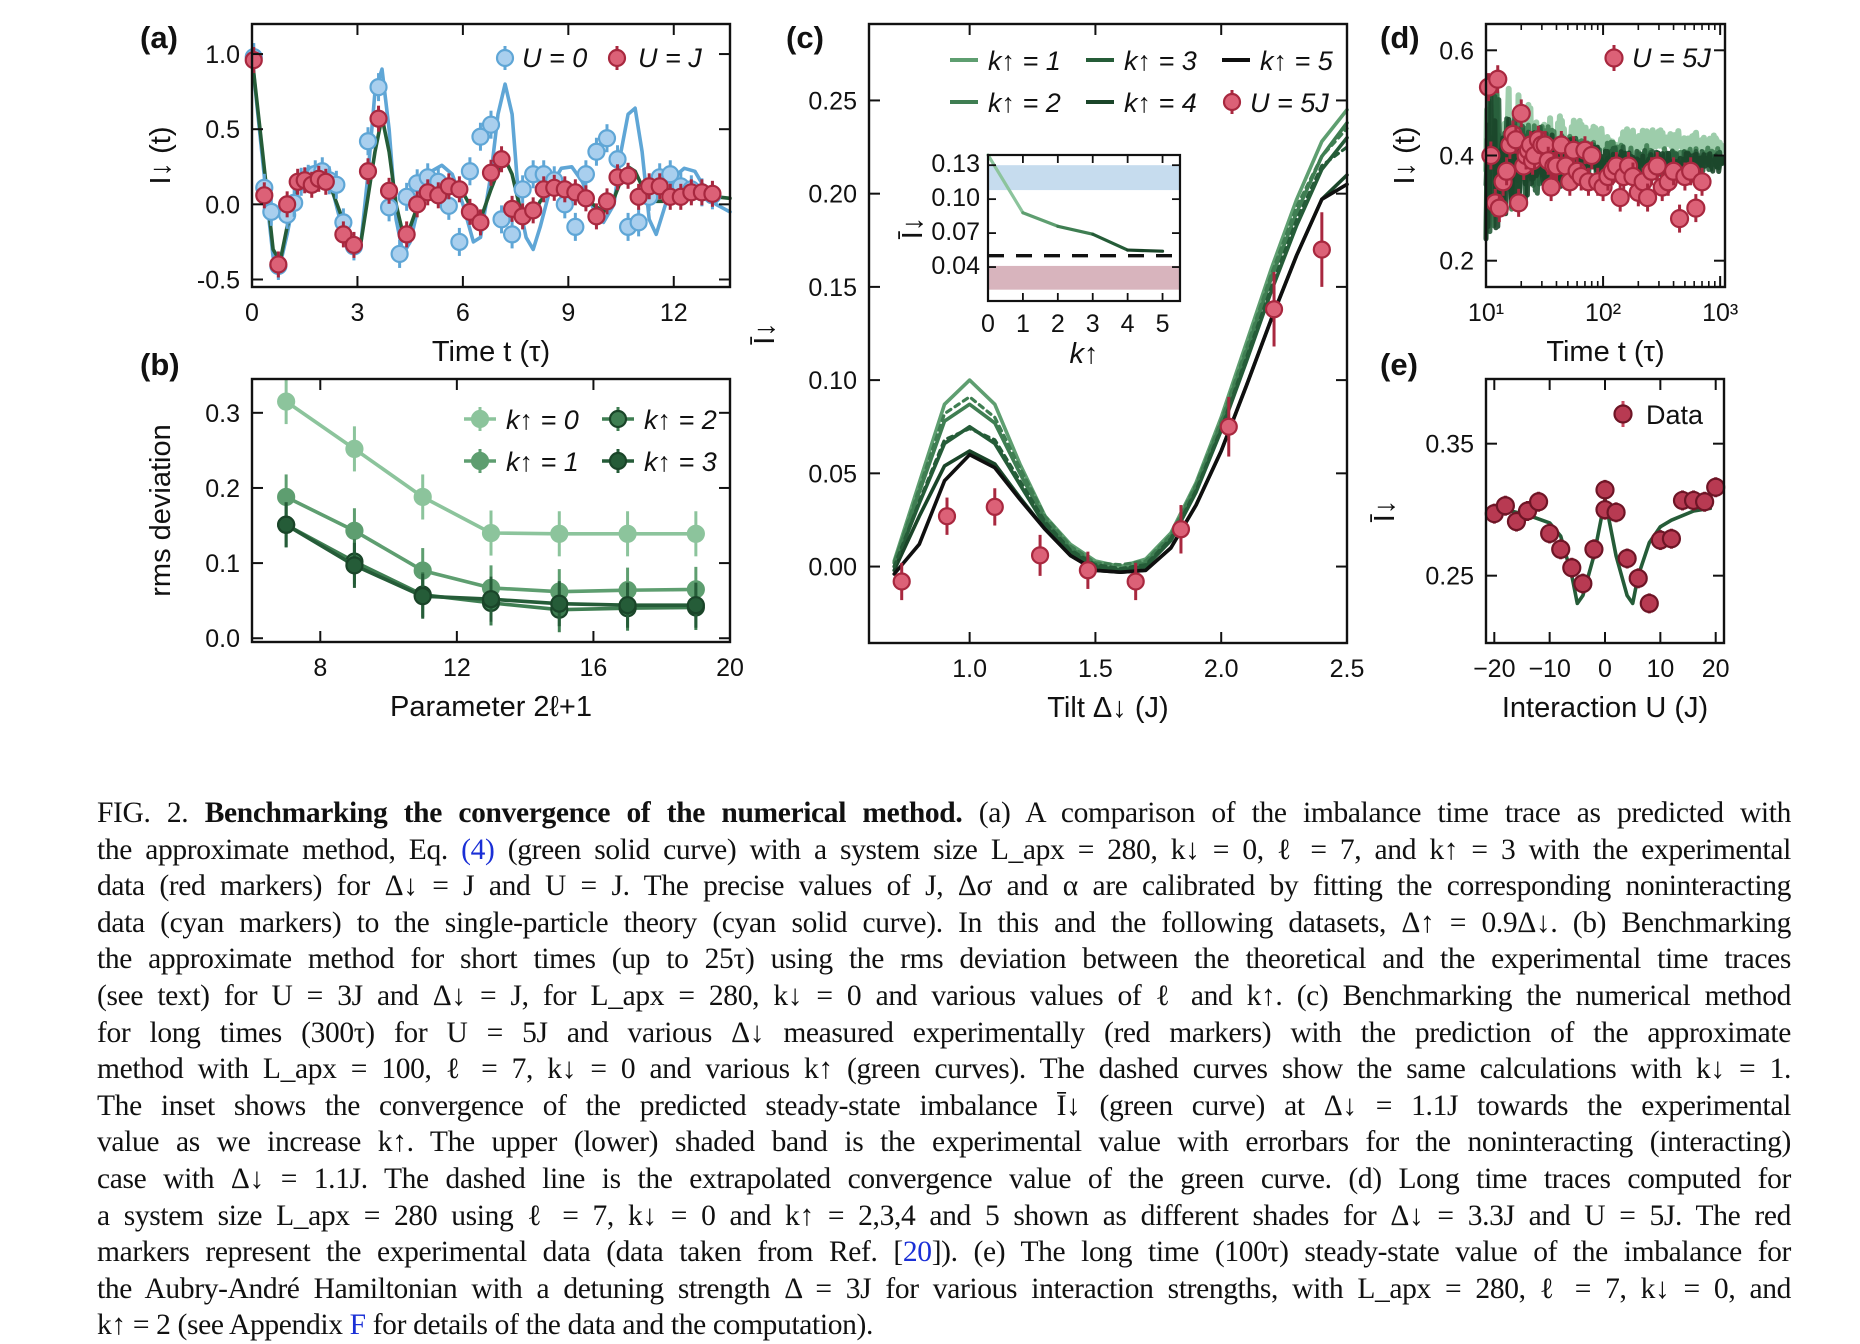 The height and width of the screenshot is (1344, 1860). What do you see at coordinates (1093, 324) in the screenshot?
I see `inset-x-tick-label: 3` at bounding box center [1093, 324].